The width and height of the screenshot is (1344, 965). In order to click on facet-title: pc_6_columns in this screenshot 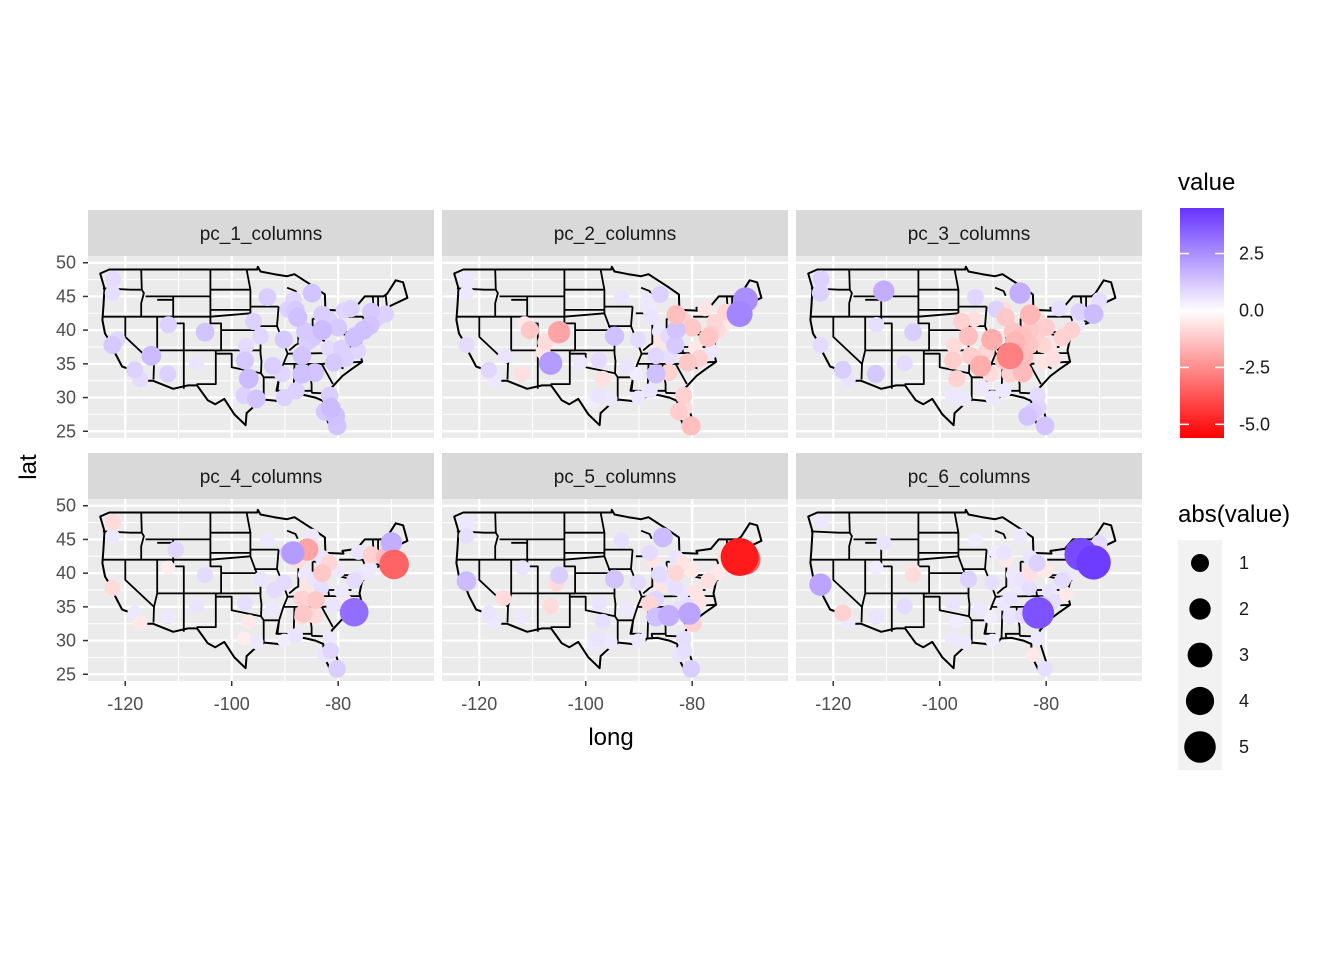, I will do `click(969, 477)`.